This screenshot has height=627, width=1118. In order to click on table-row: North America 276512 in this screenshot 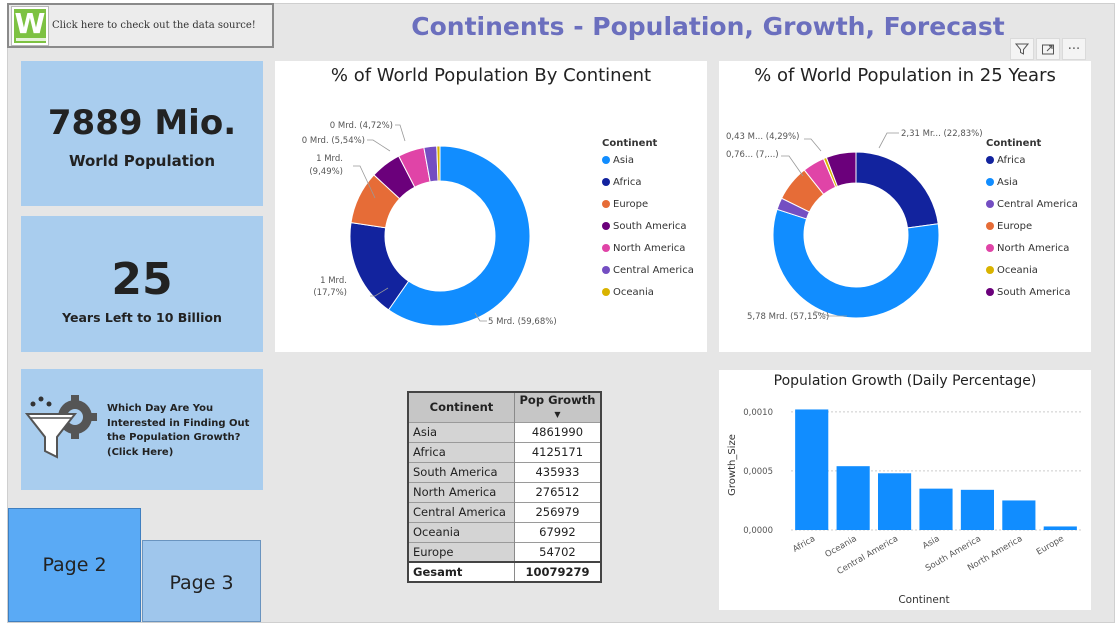, I will do `click(504, 491)`.